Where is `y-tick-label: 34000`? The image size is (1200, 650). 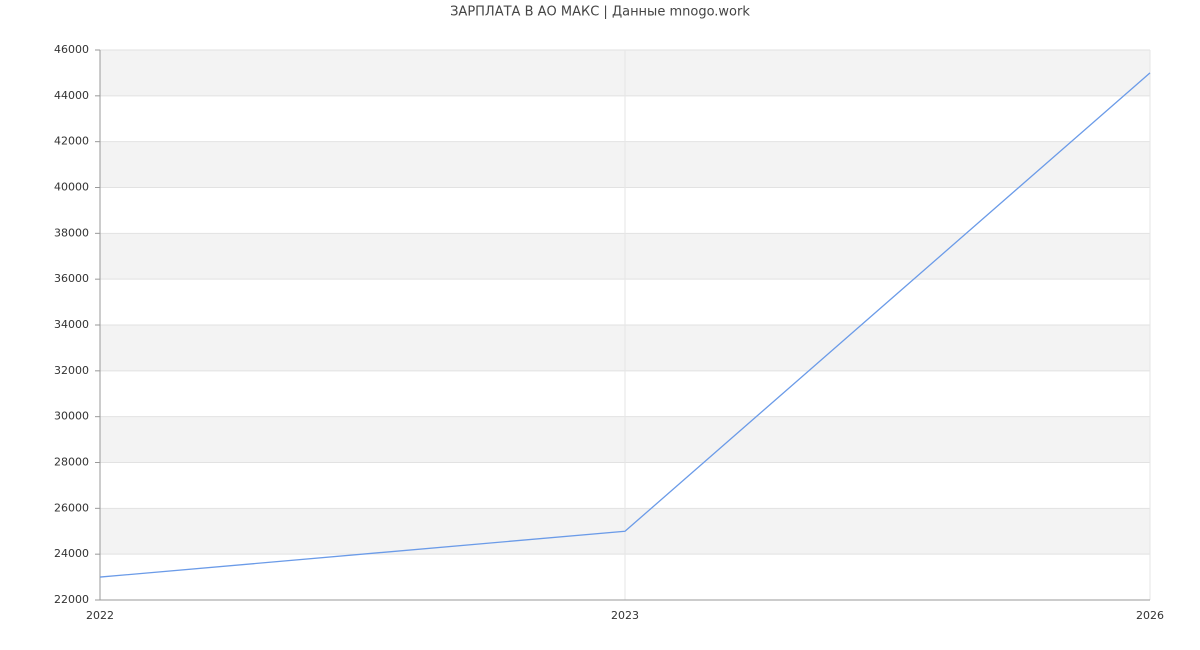
y-tick-label: 34000 is located at coordinates (71, 324).